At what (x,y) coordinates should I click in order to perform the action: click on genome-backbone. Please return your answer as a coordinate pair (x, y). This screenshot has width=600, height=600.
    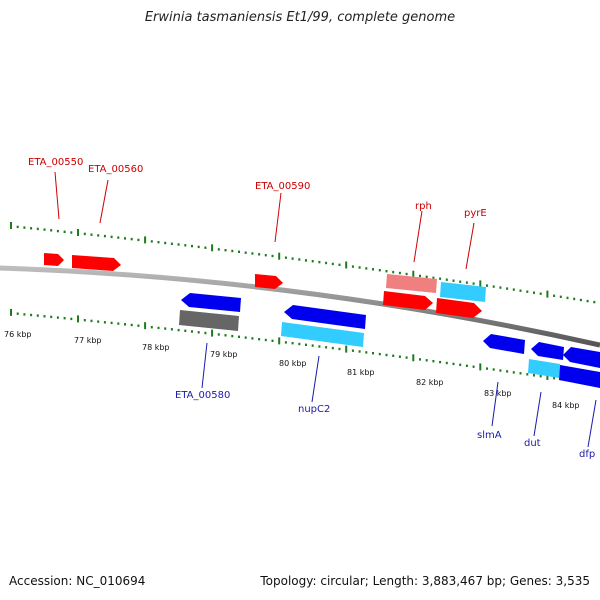
    Looking at the image, I should click on (300, 306).